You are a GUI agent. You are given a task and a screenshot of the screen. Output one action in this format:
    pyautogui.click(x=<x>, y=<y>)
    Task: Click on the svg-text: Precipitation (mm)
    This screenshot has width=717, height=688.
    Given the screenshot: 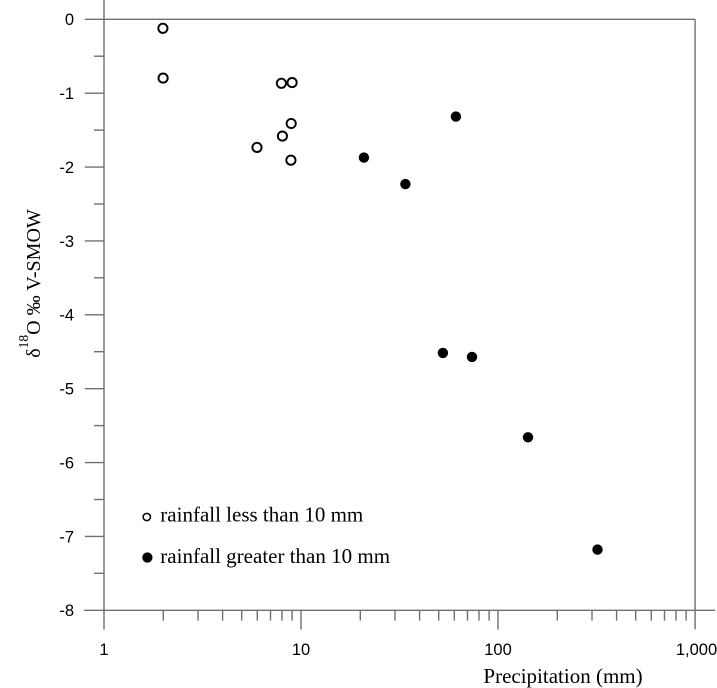 What is the action you would take?
    pyautogui.click(x=562, y=676)
    